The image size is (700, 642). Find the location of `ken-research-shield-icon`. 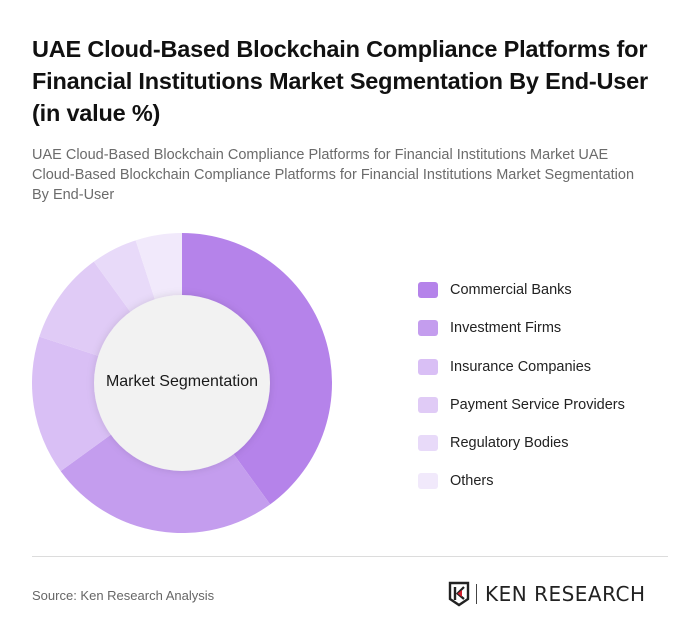

ken-research-shield-icon is located at coordinates (459, 594).